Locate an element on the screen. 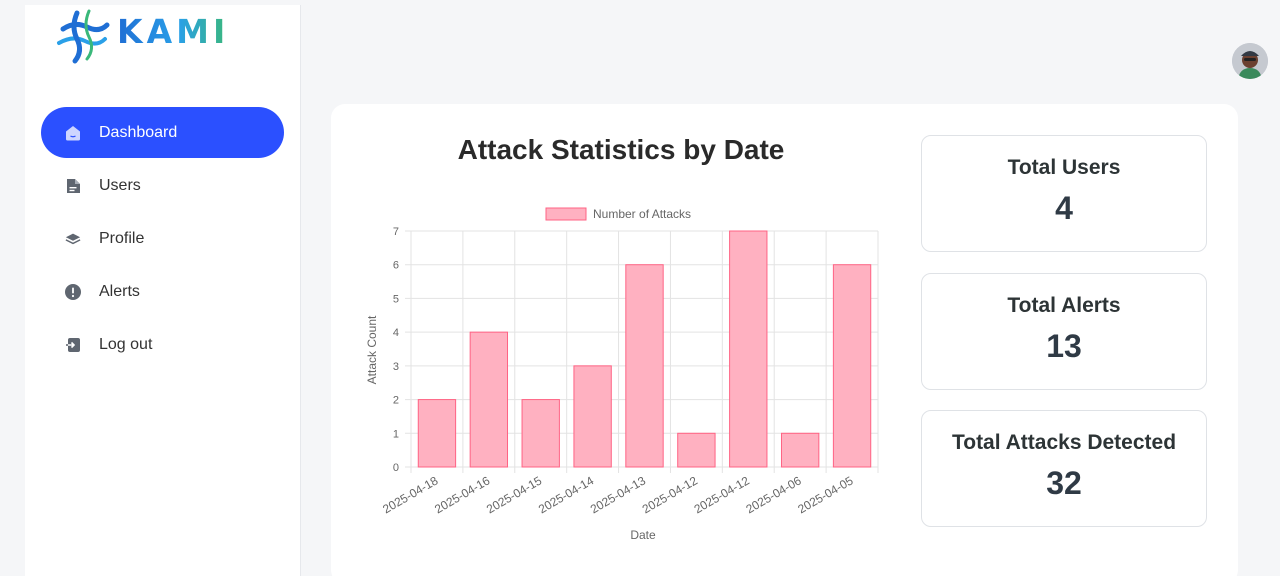  logout-icon is located at coordinates (73, 345).